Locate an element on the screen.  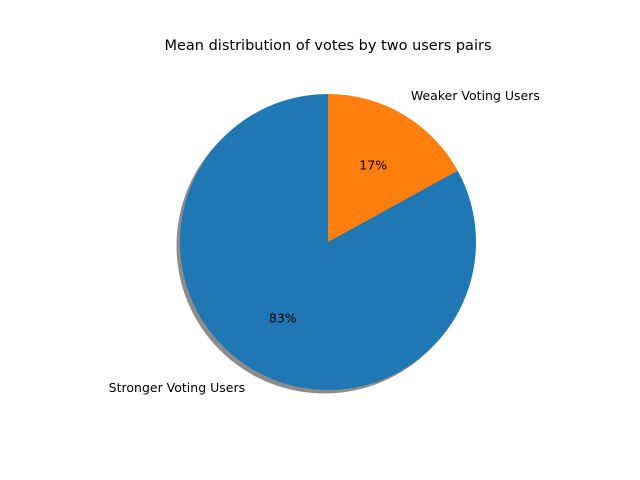
pie-slice-weaker-voting-users is located at coordinates (393, 168).